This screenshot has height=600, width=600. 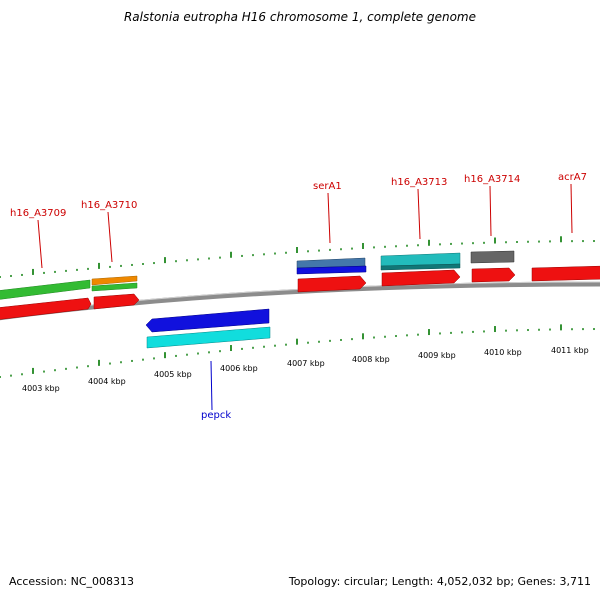 What do you see at coordinates (437, 355) in the screenshot?
I see `kbp-label: 4009 kbp` at bounding box center [437, 355].